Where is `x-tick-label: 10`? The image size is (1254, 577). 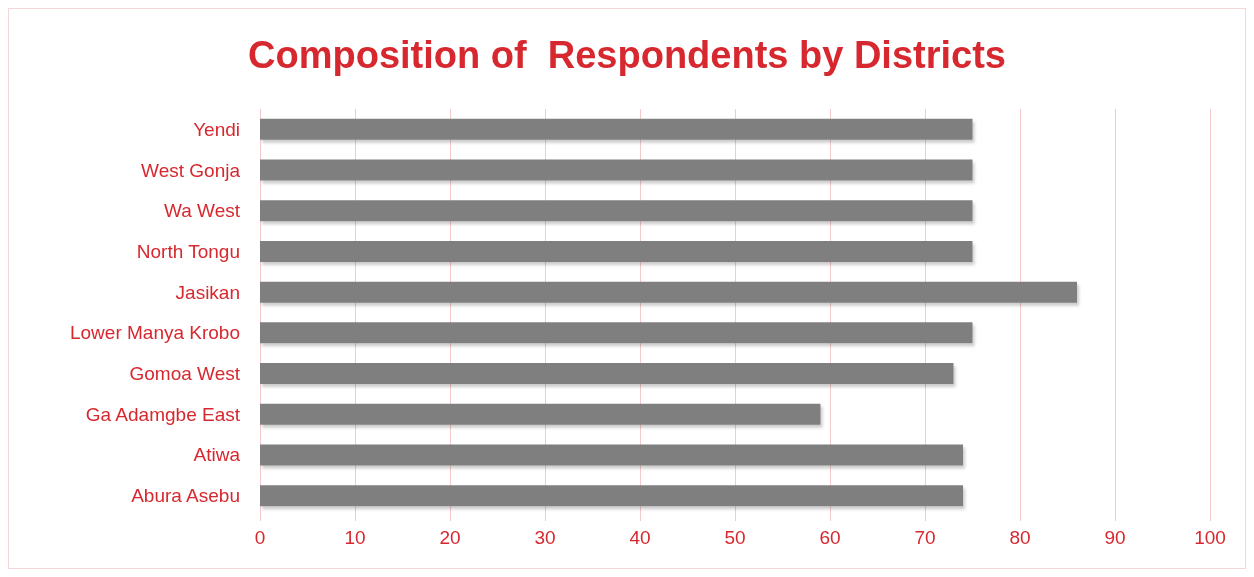 x-tick-label: 10 is located at coordinates (355, 537).